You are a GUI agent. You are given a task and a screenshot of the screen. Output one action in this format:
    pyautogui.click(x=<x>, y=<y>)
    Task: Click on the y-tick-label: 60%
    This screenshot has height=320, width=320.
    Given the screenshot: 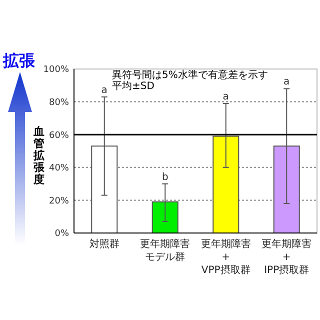 What is the action you would take?
    pyautogui.click(x=59, y=135)
    